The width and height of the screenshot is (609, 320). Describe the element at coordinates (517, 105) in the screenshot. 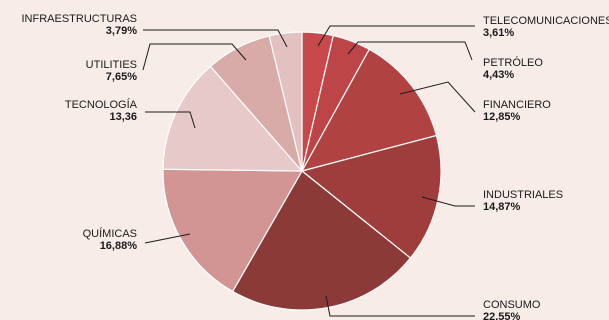

I see `label-financiero: FINANCIERO` at that location.